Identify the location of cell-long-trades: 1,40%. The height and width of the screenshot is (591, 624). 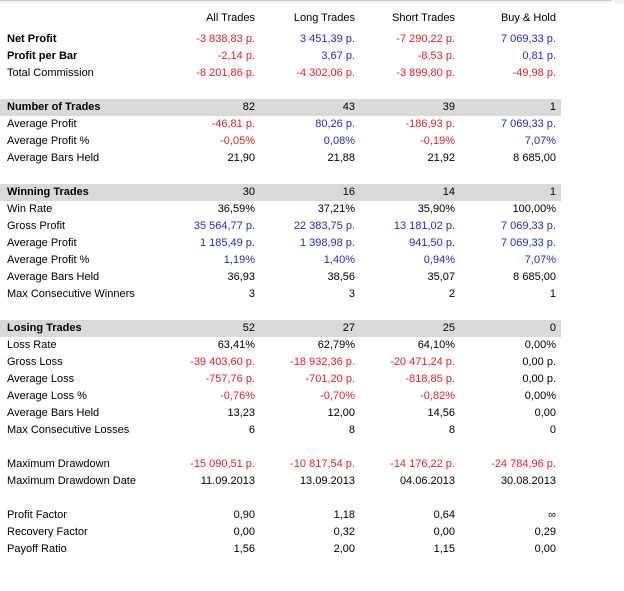
(339, 260).